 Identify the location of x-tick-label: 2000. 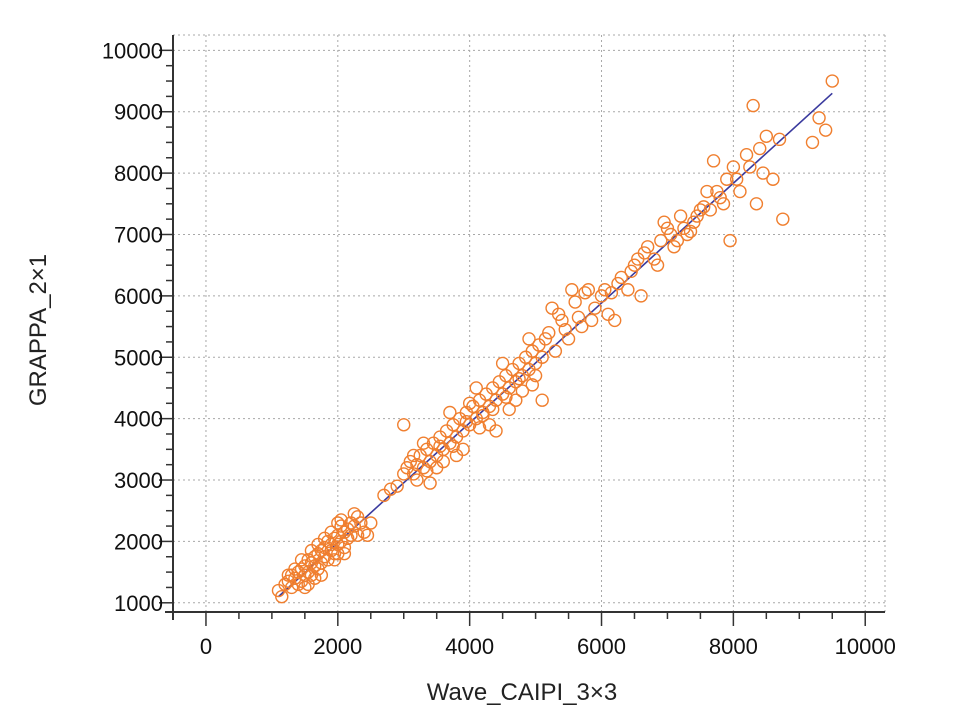
(337, 646).